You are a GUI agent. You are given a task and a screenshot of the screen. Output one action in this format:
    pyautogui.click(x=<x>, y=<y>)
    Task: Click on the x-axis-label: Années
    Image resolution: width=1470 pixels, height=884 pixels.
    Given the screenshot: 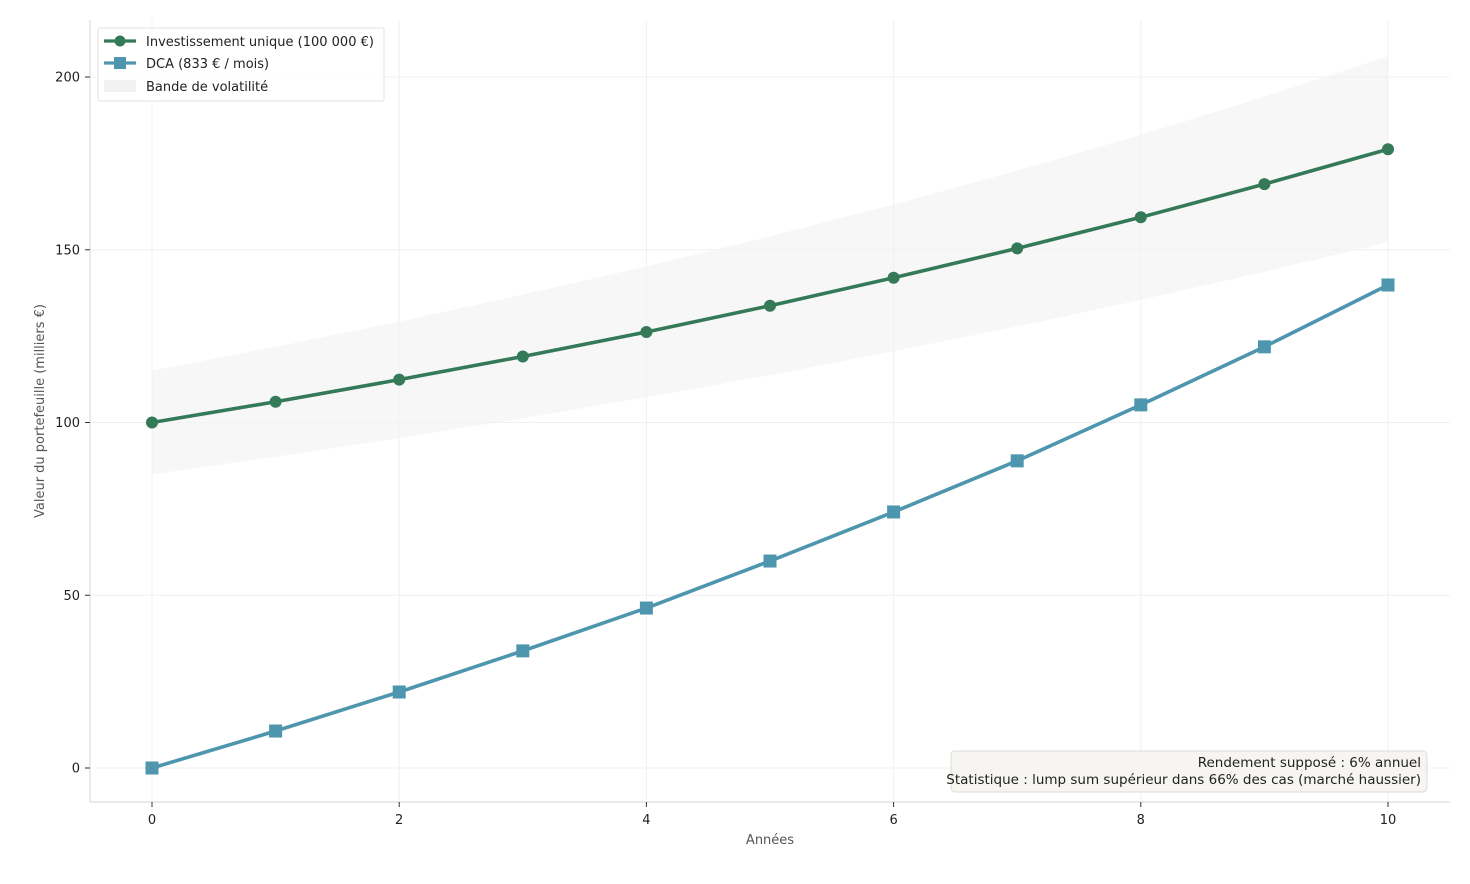 What is the action you would take?
    pyautogui.click(x=770, y=840)
    